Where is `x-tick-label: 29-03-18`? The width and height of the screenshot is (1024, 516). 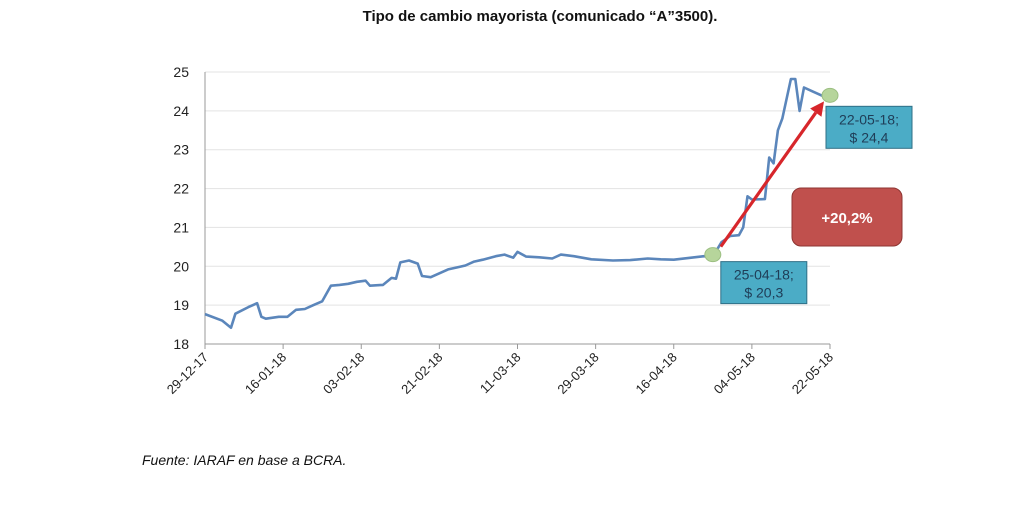 x-tick-label: 29-03-18 is located at coordinates (577, 373).